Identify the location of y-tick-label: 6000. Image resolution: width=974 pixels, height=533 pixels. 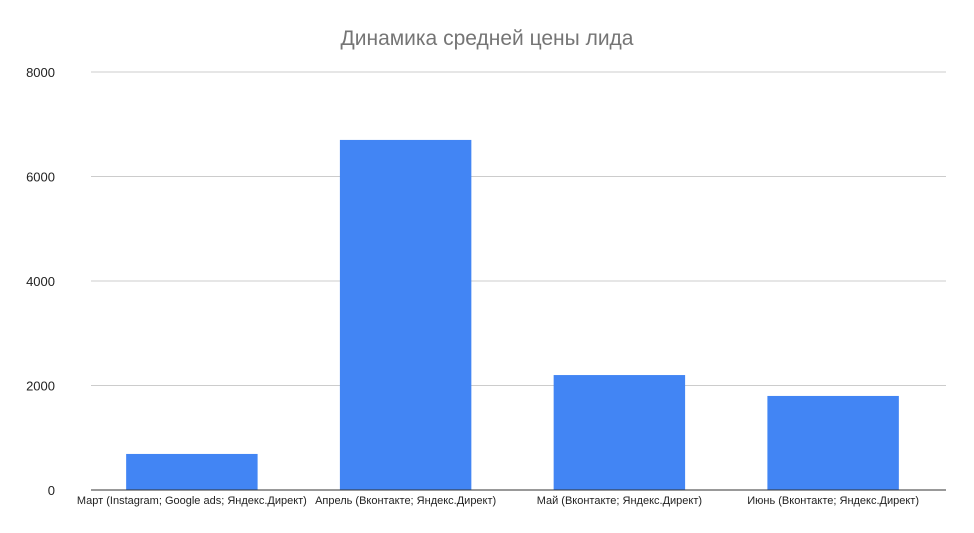
(40, 177).